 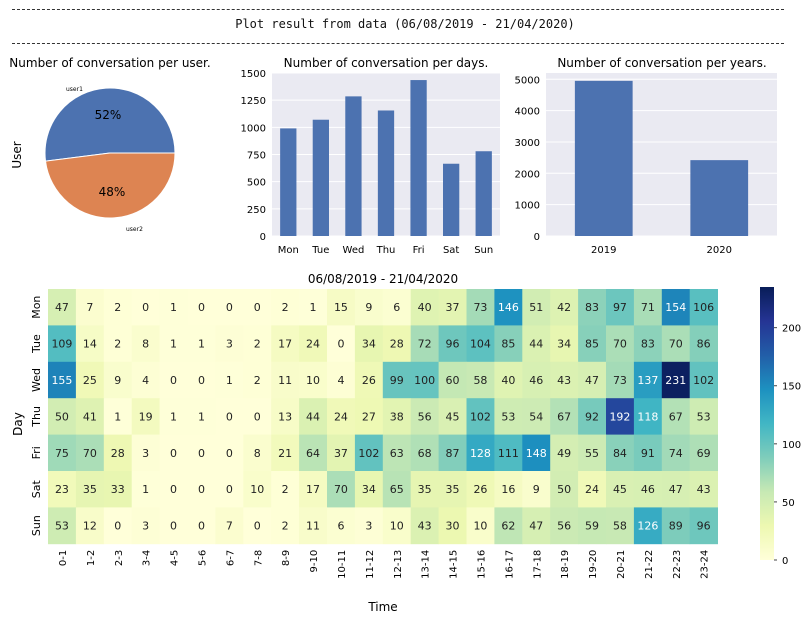 What do you see at coordinates (36, 489) in the screenshot?
I see `heatmap-row-label: Sat` at bounding box center [36, 489].